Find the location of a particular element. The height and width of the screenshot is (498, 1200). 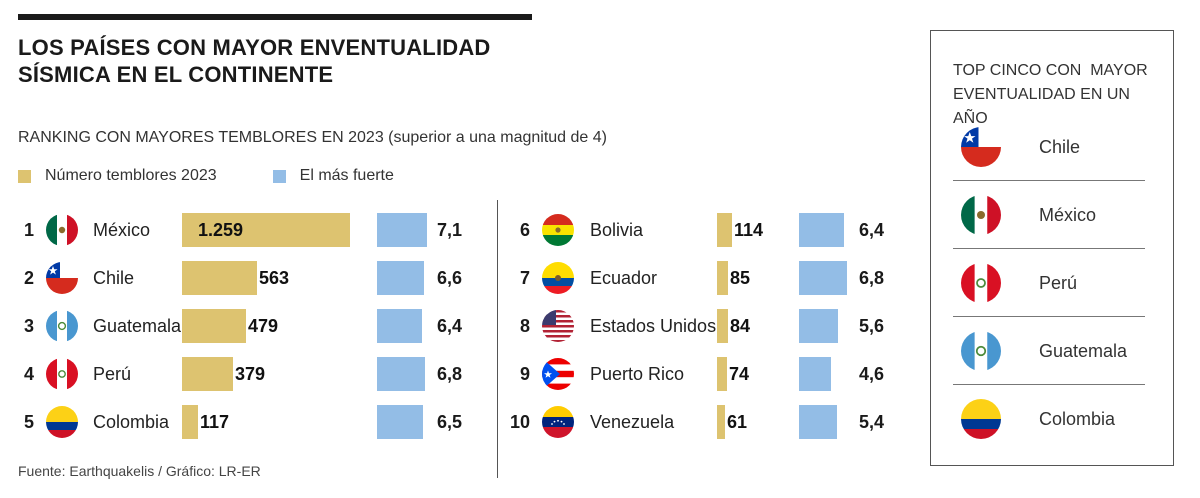

top-five-country: México is located at coordinates (1068, 215).